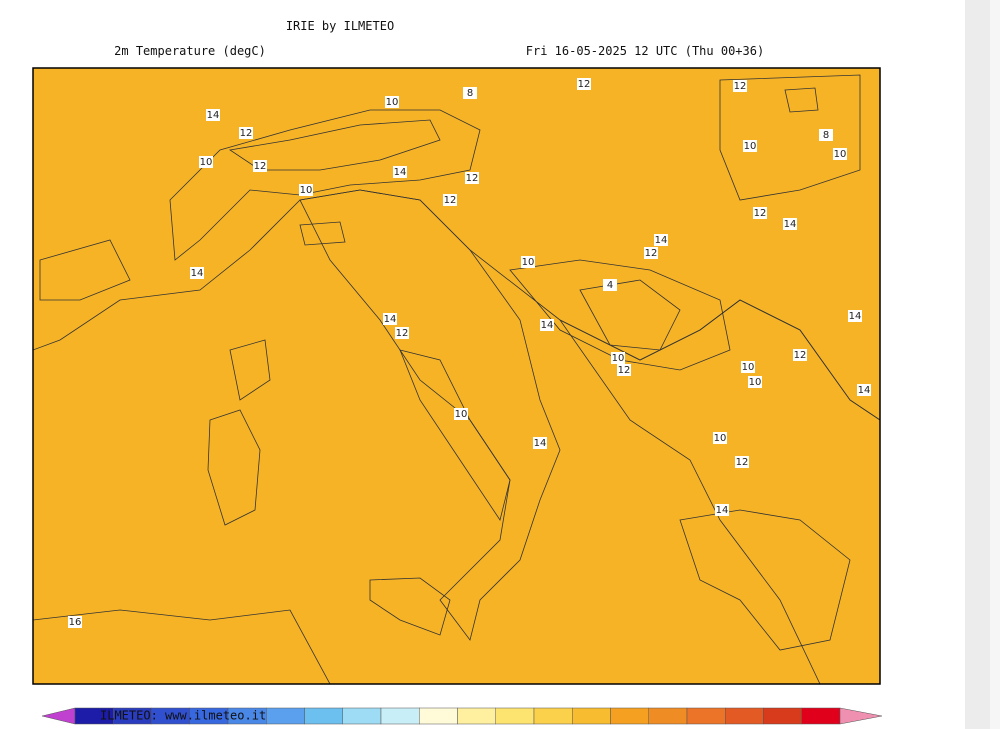 This screenshot has width=1000, height=729. I want to click on credit: ILMETEO: www.ilmeteo.it, so click(183, 716).